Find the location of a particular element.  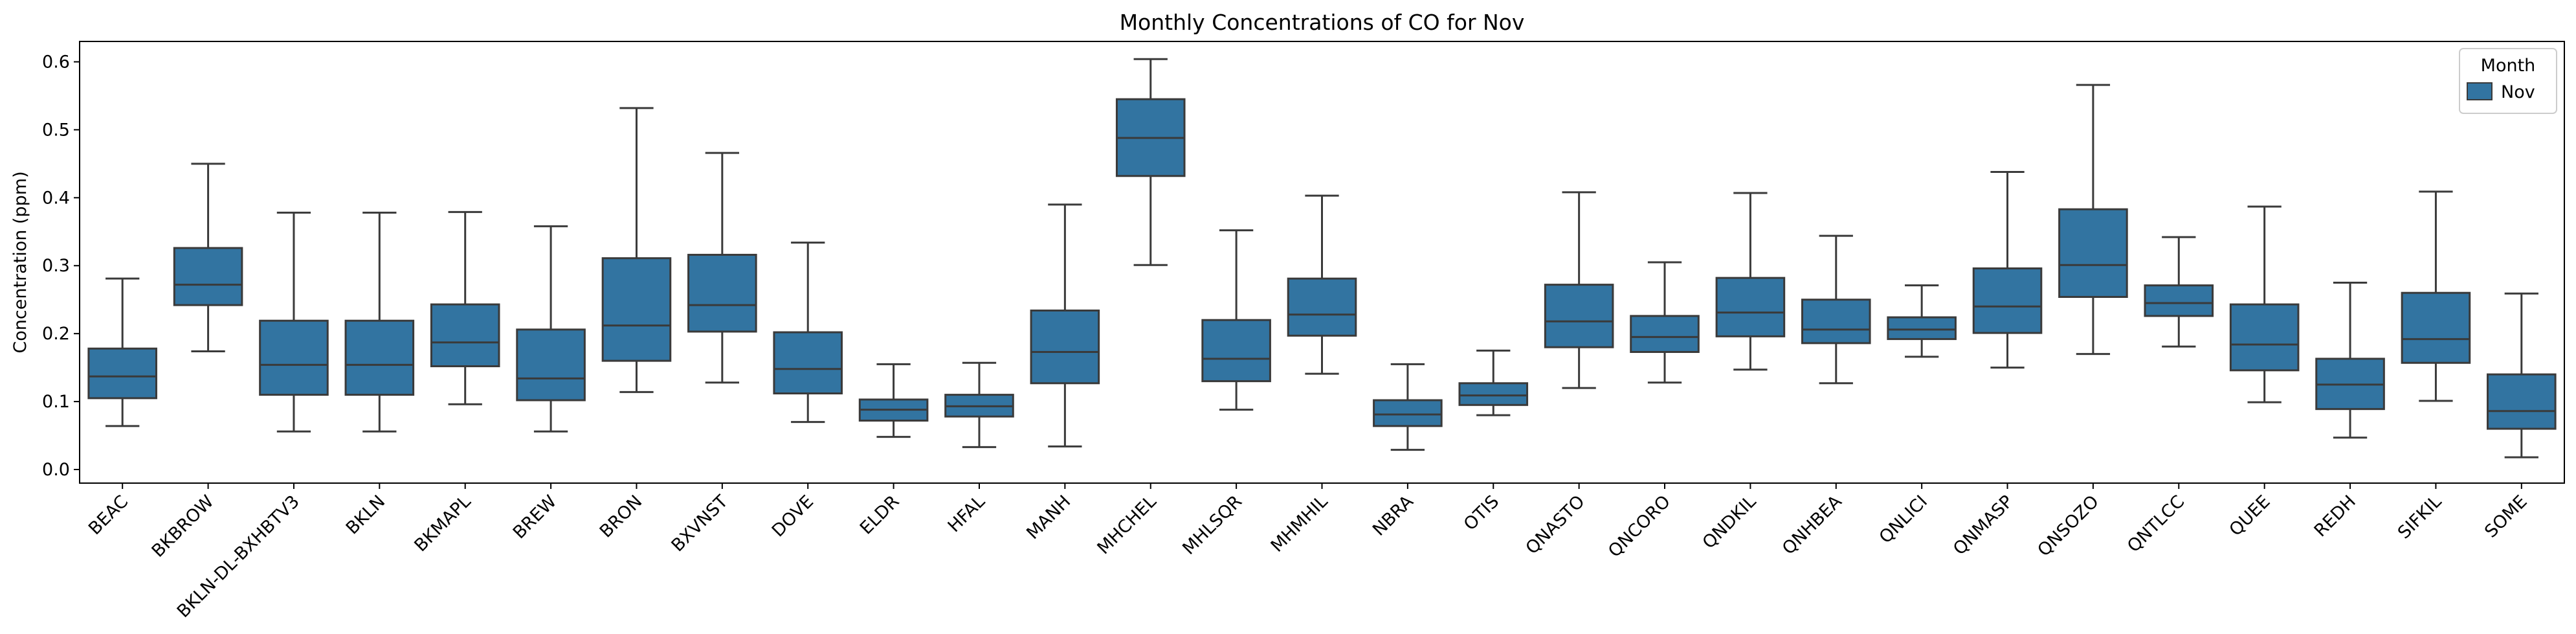

box-qndkil is located at coordinates (1750, 281).